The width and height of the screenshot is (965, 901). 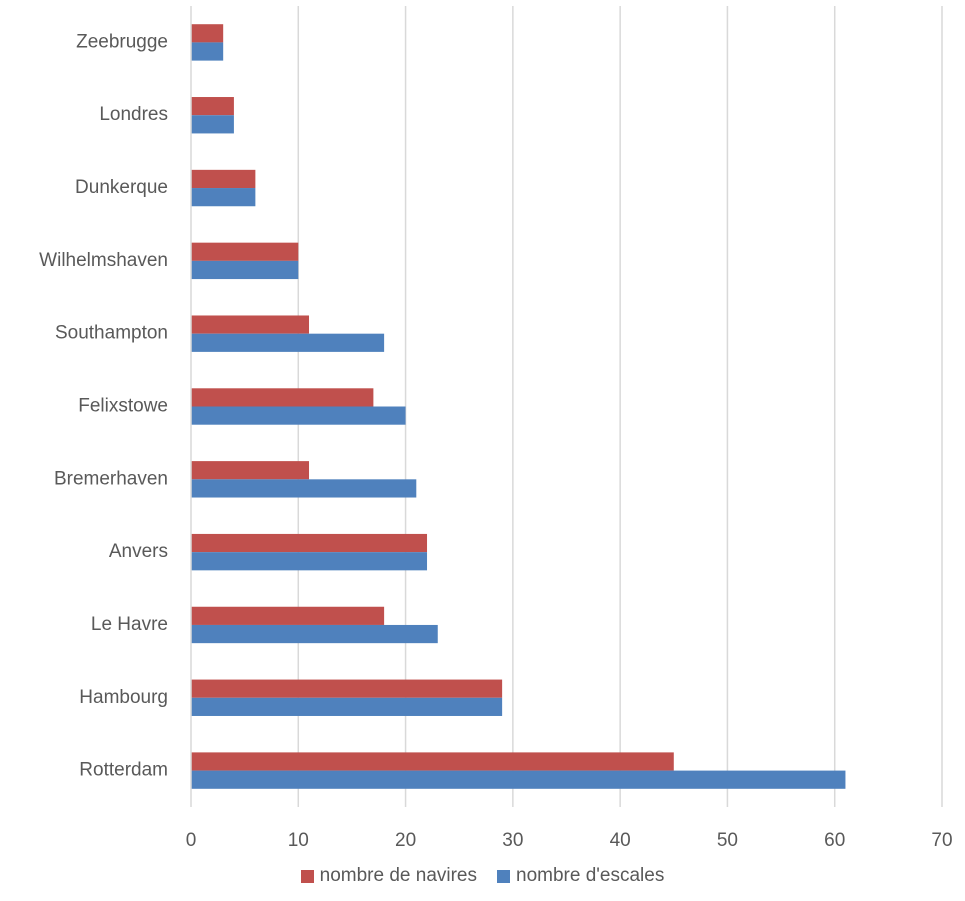 What do you see at coordinates (212, 124) in the screenshot?
I see `bar-escales-londres` at bounding box center [212, 124].